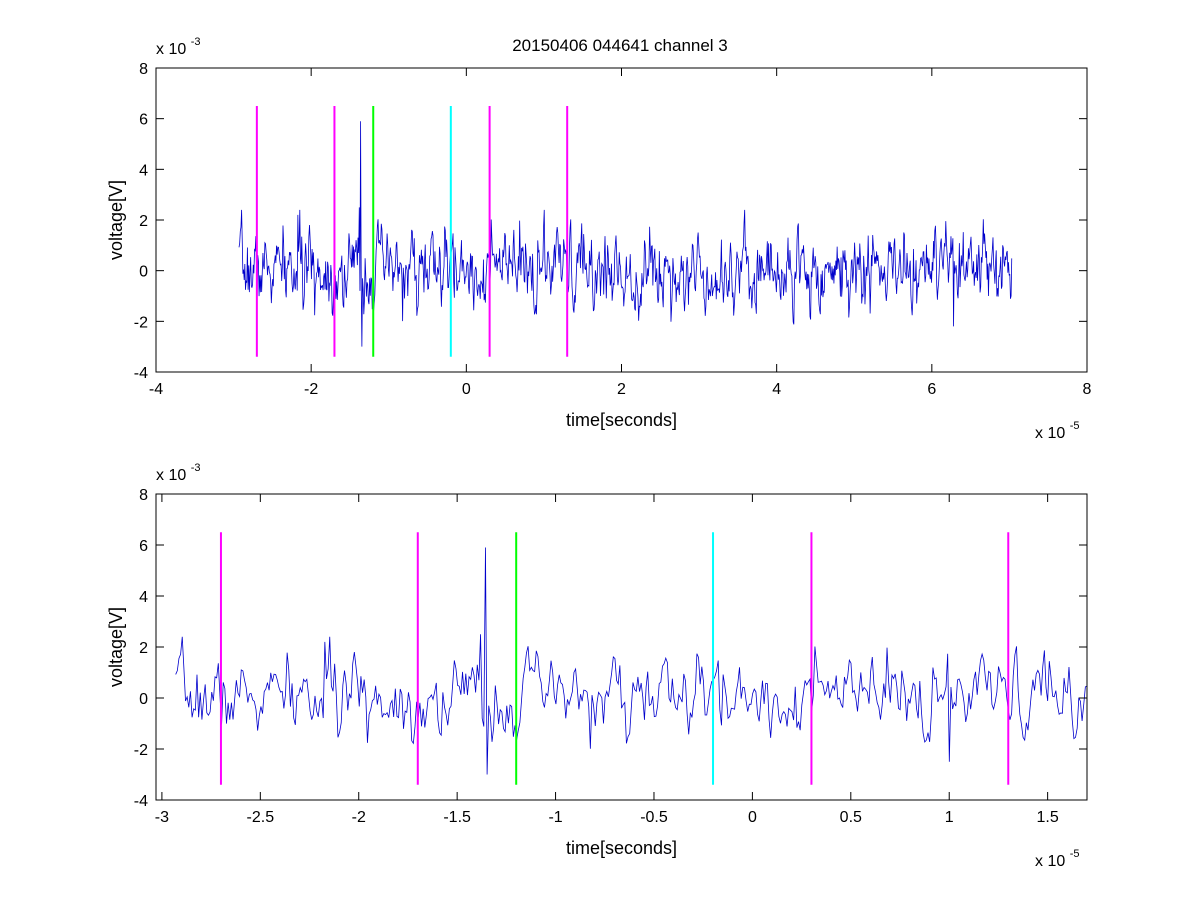  I want to click on top-plot-y-tick-label: 4, so click(143, 170).